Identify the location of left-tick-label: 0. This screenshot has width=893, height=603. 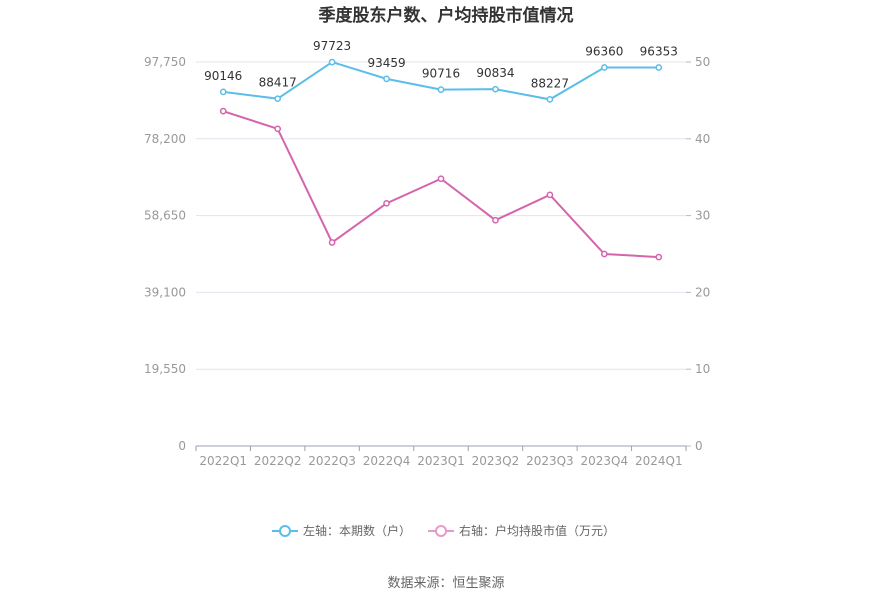
(182, 446).